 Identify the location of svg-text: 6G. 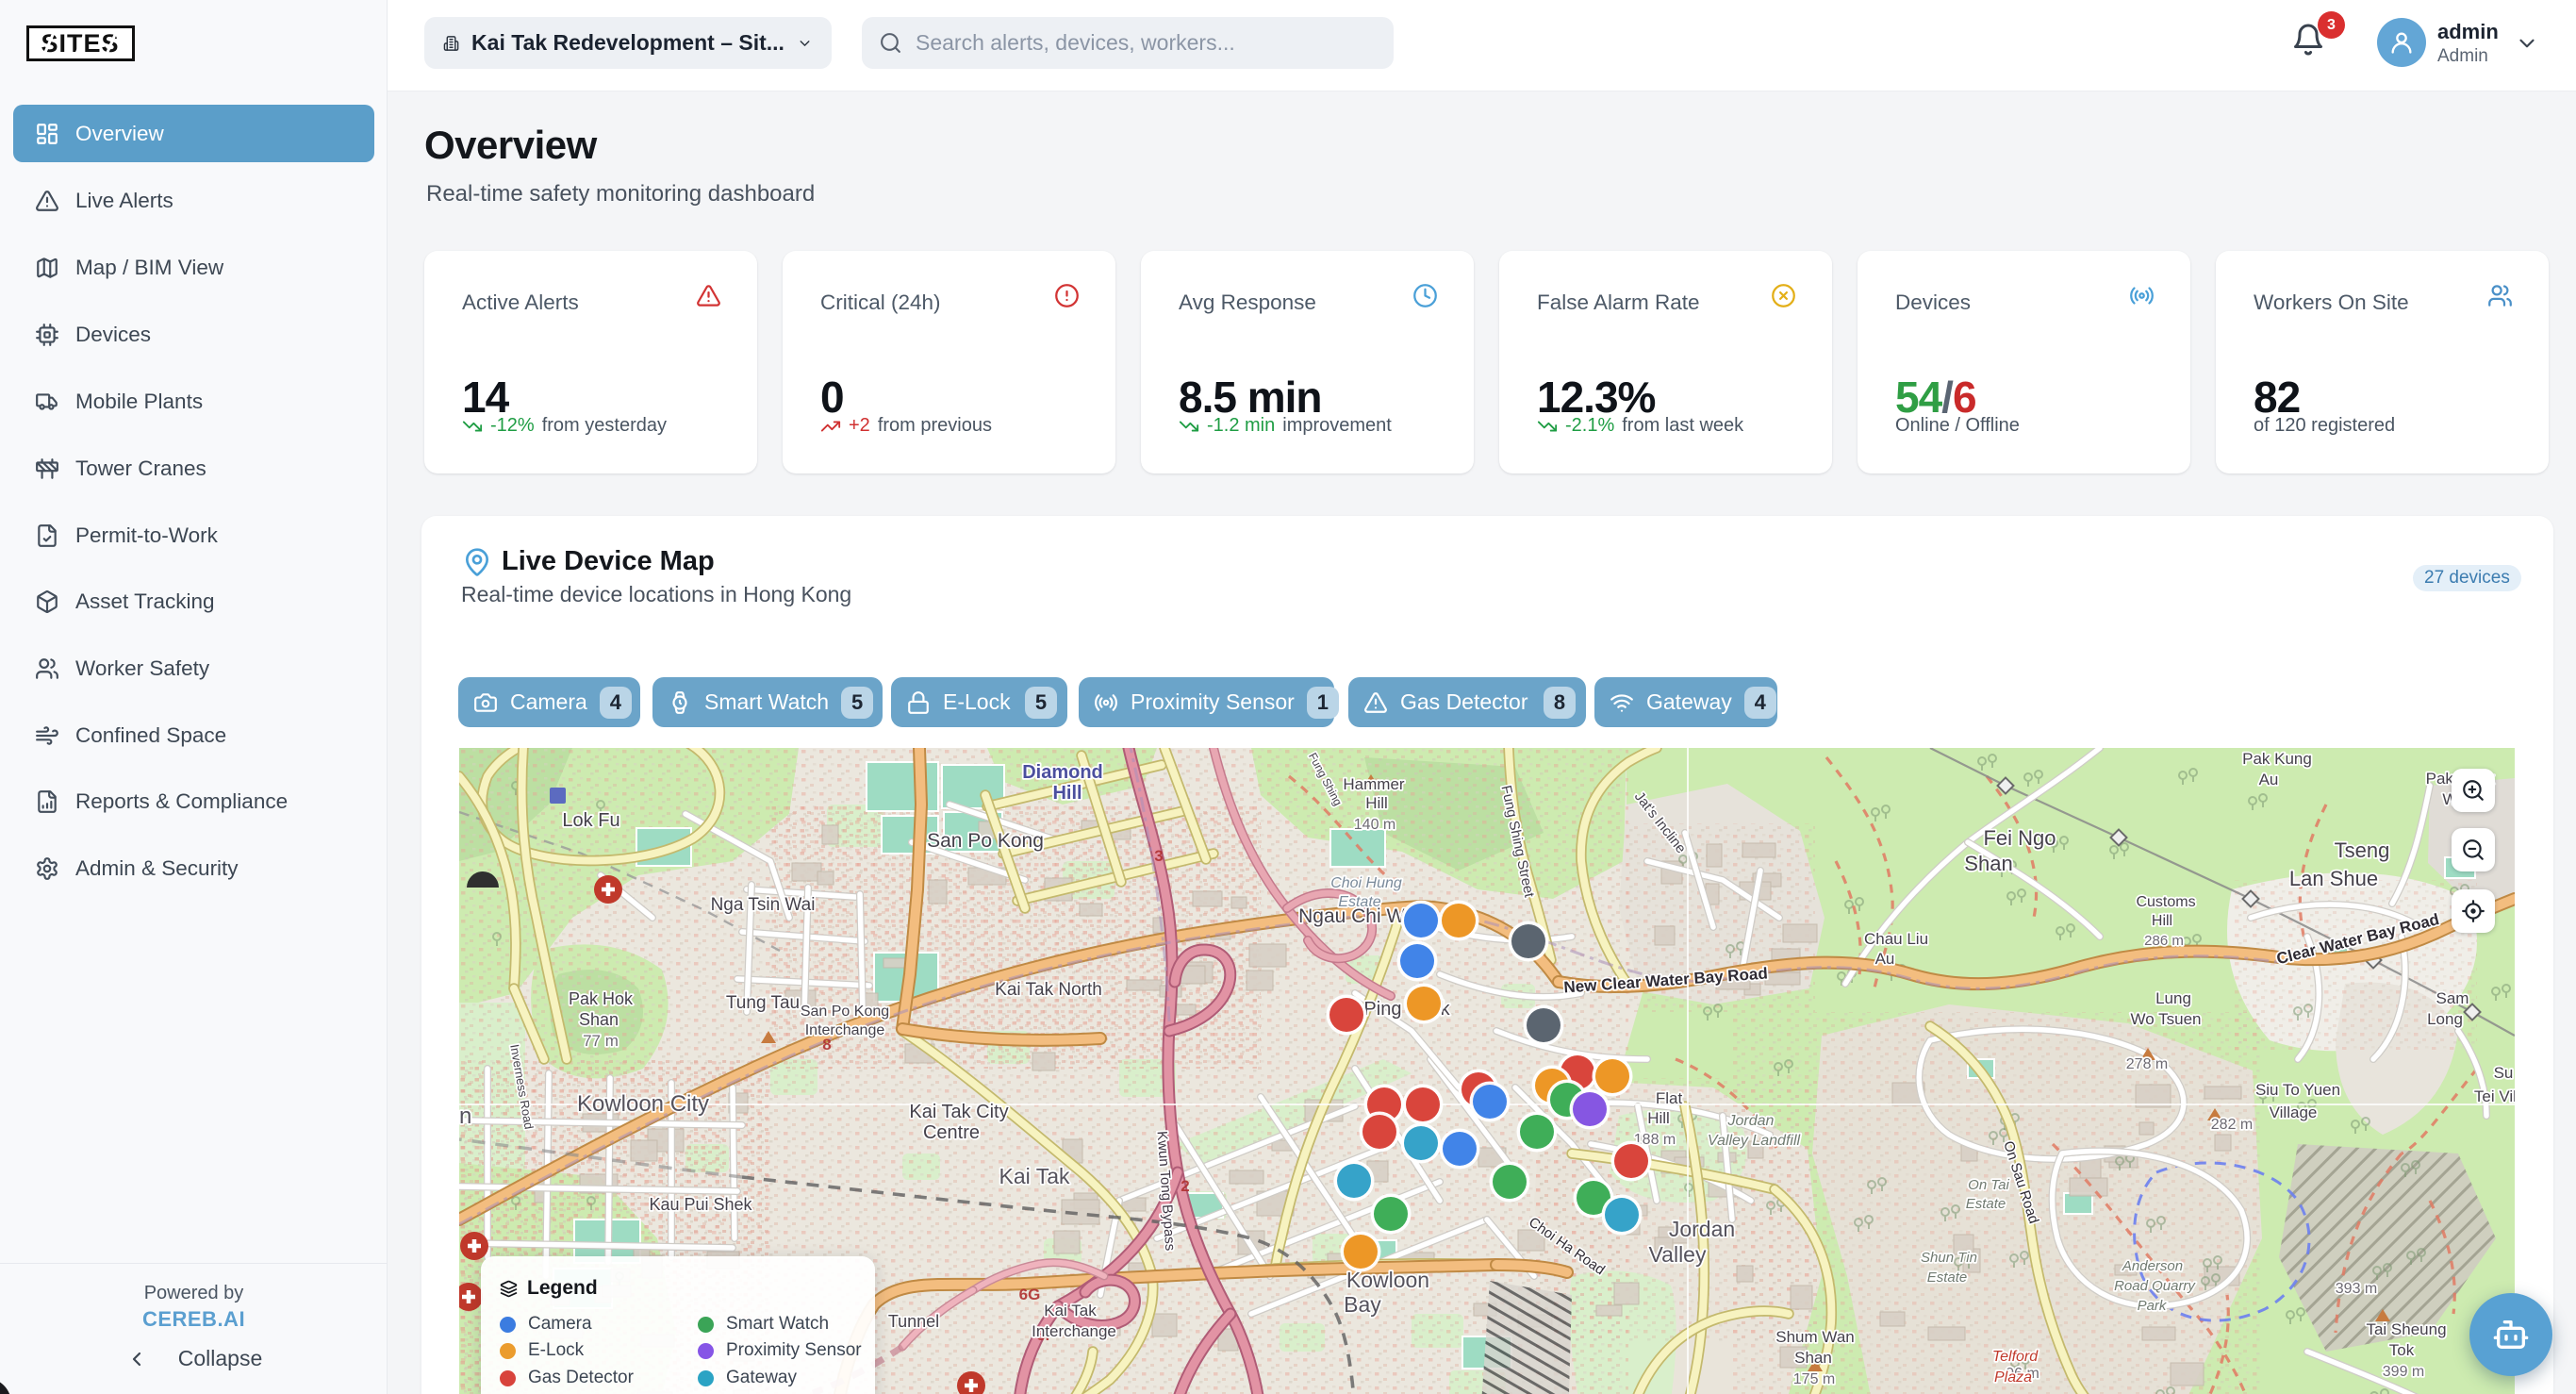
(1030, 1294).